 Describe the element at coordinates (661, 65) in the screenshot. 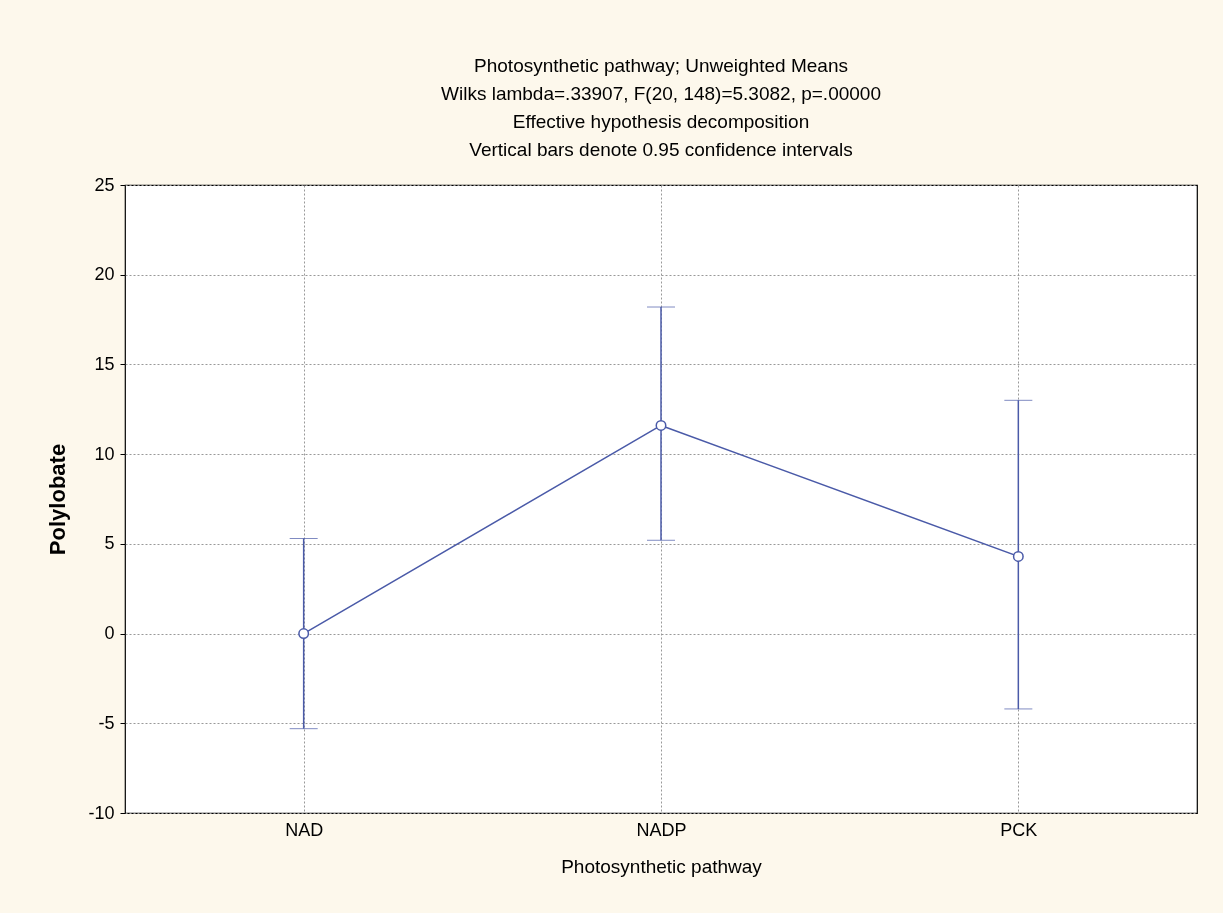

I see `chart-title: Photosynthetic pathway; Unweighted Means` at that location.